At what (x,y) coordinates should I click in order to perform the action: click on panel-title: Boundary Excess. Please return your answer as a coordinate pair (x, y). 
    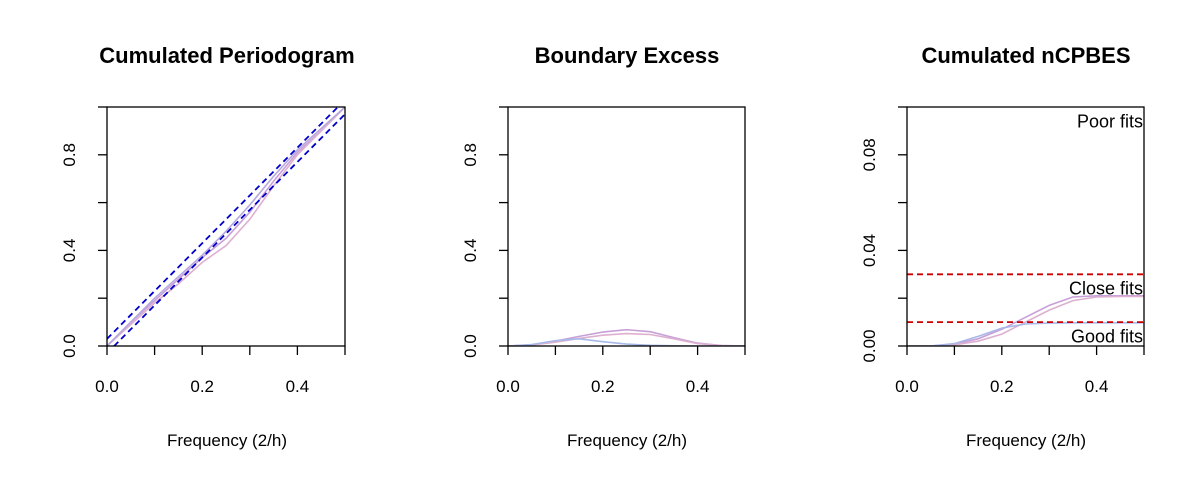
    Looking at the image, I should click on (627, 55).